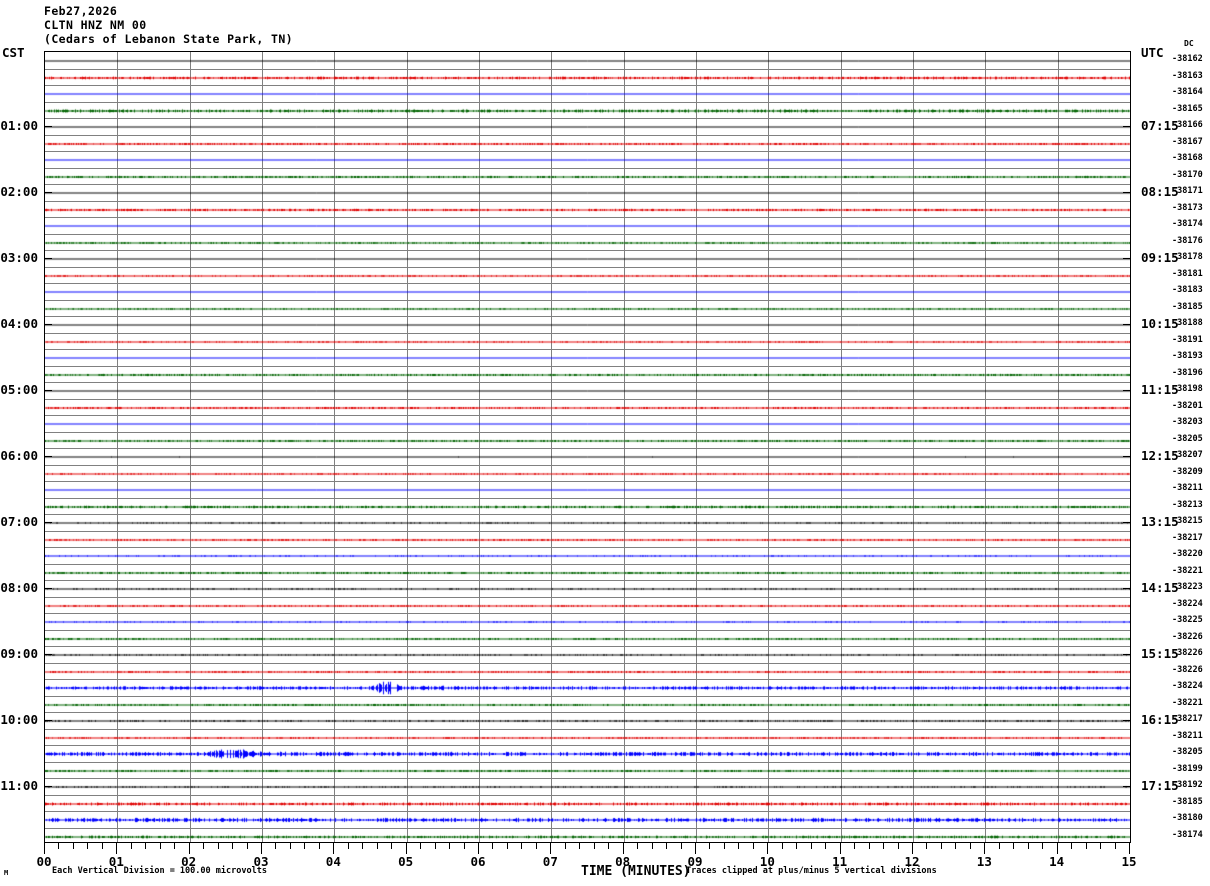  Describe the element at coordinates (840, 861) in the screenshot. I see `x-axis-tick-label: 11` at that location.